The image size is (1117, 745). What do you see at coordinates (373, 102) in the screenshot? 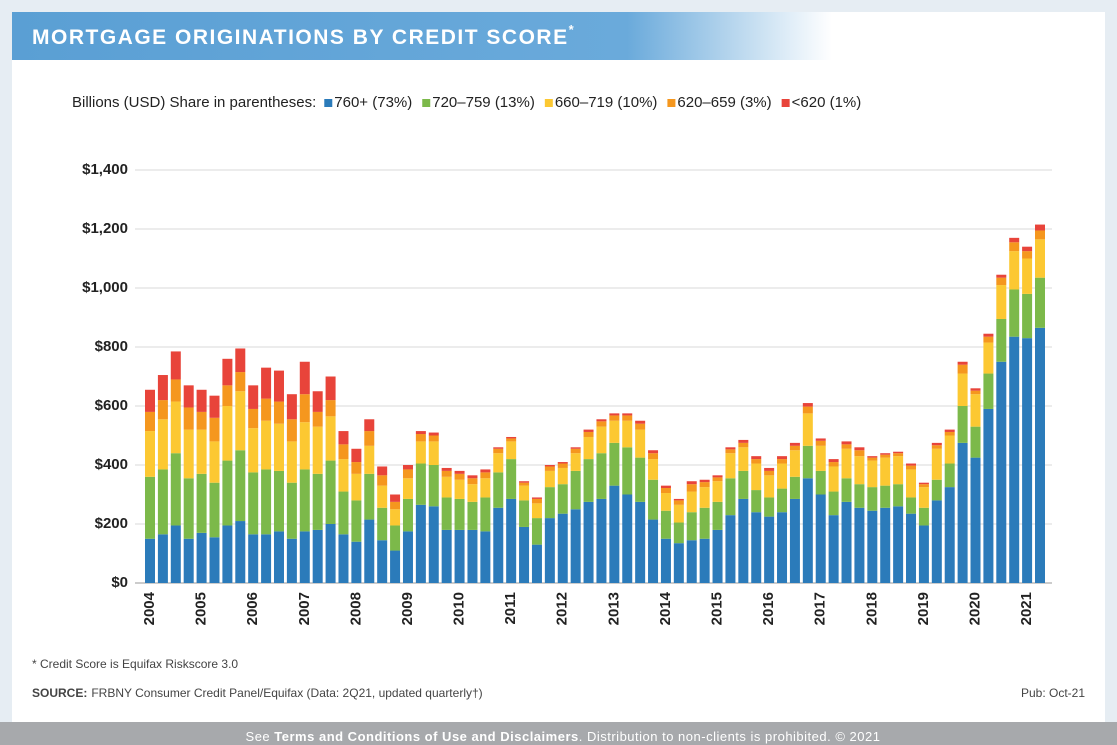
I see `legend-label: 760+ (73%)` at bounding box center [373, 102].